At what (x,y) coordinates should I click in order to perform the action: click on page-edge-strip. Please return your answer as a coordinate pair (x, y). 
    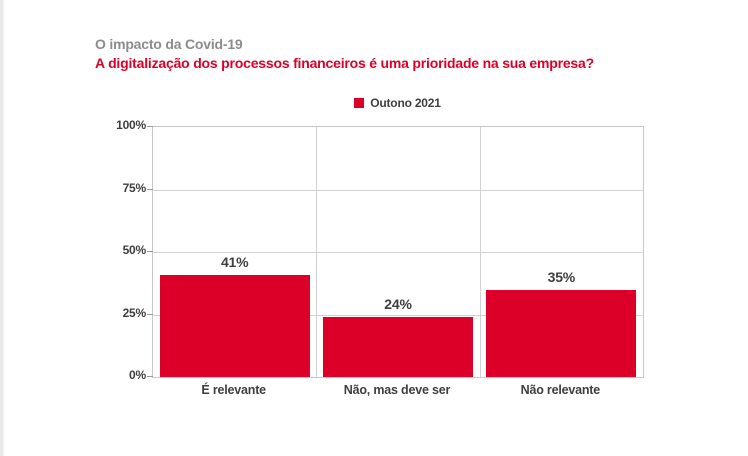
    Looking at the image, I should click on (2, 228).